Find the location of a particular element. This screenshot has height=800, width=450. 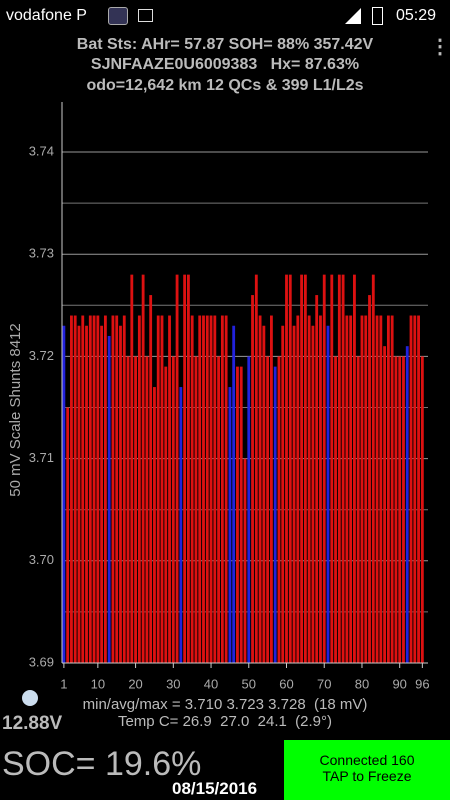

status-bar: vodafone P 05:29 is located at coordinates (225, 16).